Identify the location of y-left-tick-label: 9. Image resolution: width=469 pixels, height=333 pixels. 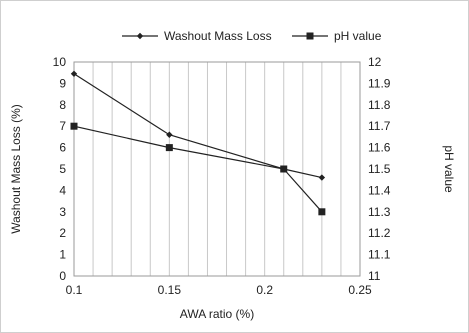
(62, 83).